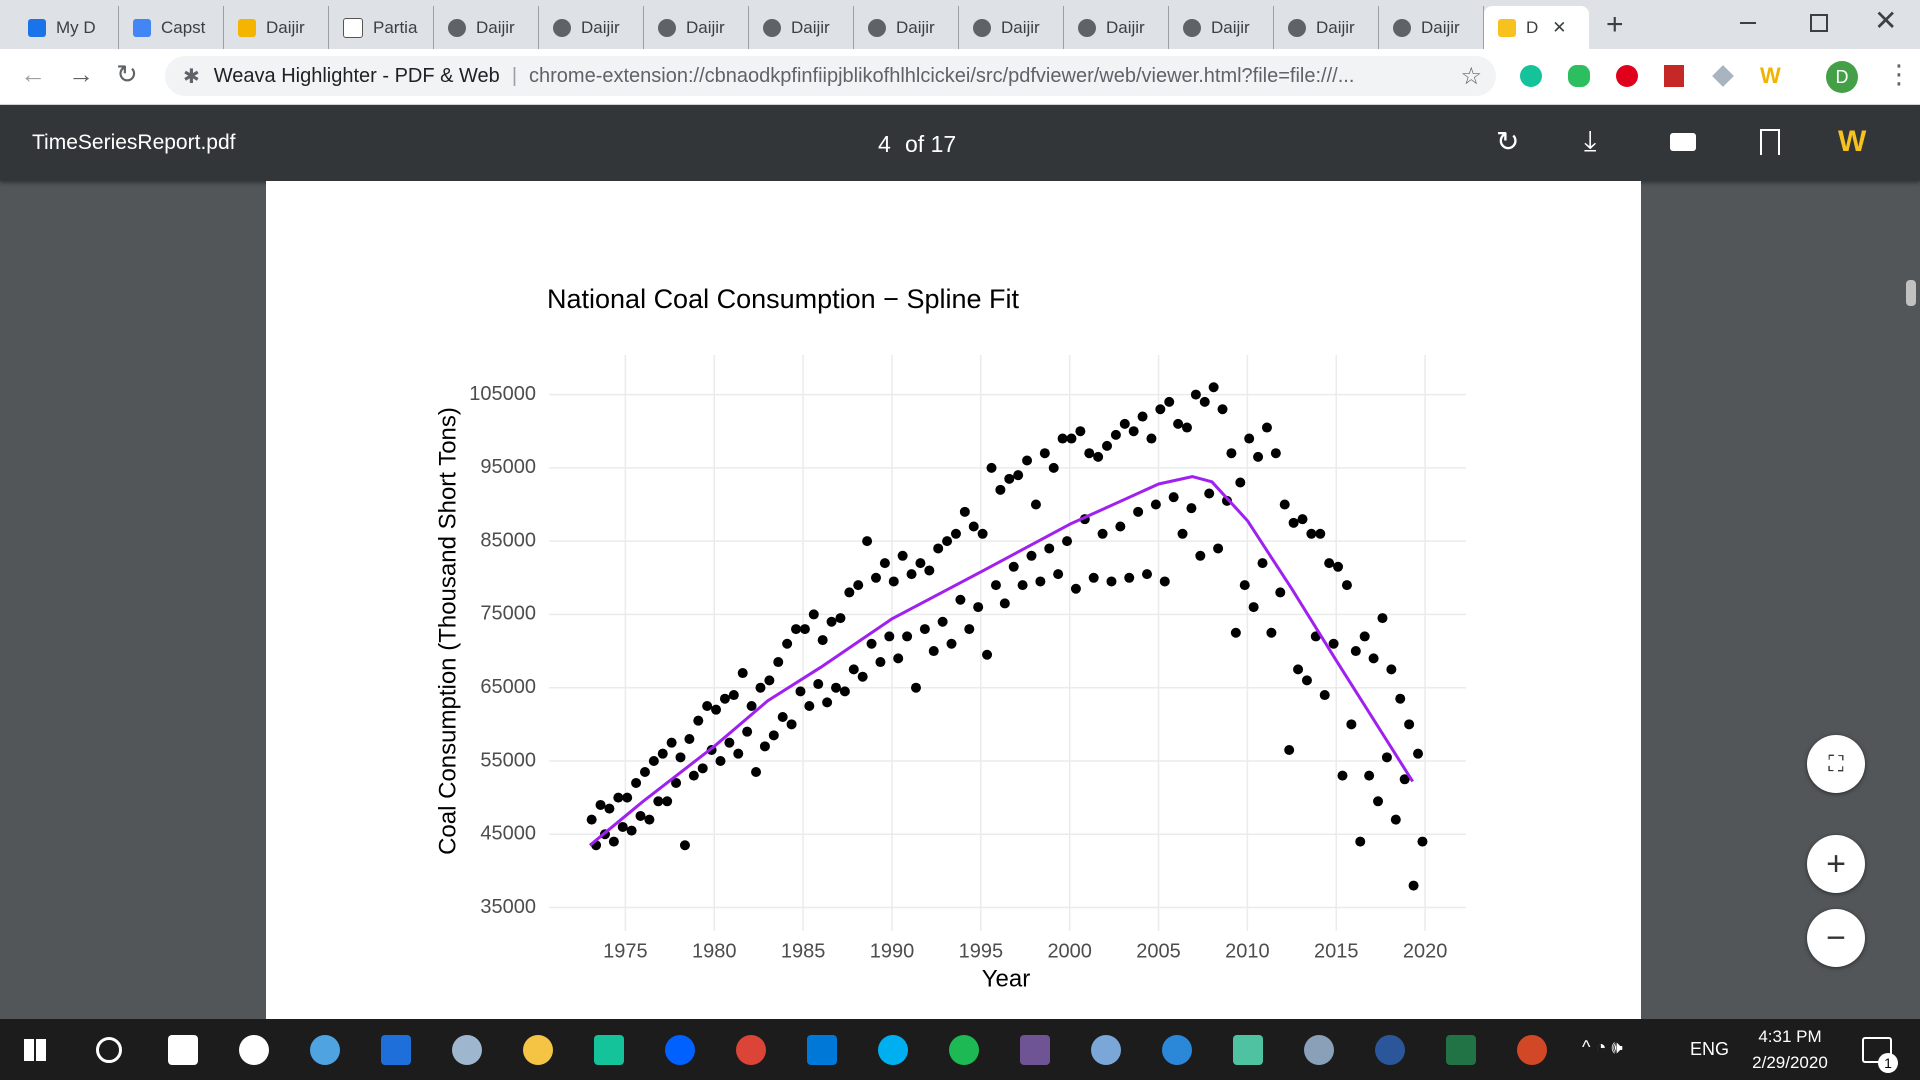  I want to click on scrollbar-thumb, so click(1911, 293).